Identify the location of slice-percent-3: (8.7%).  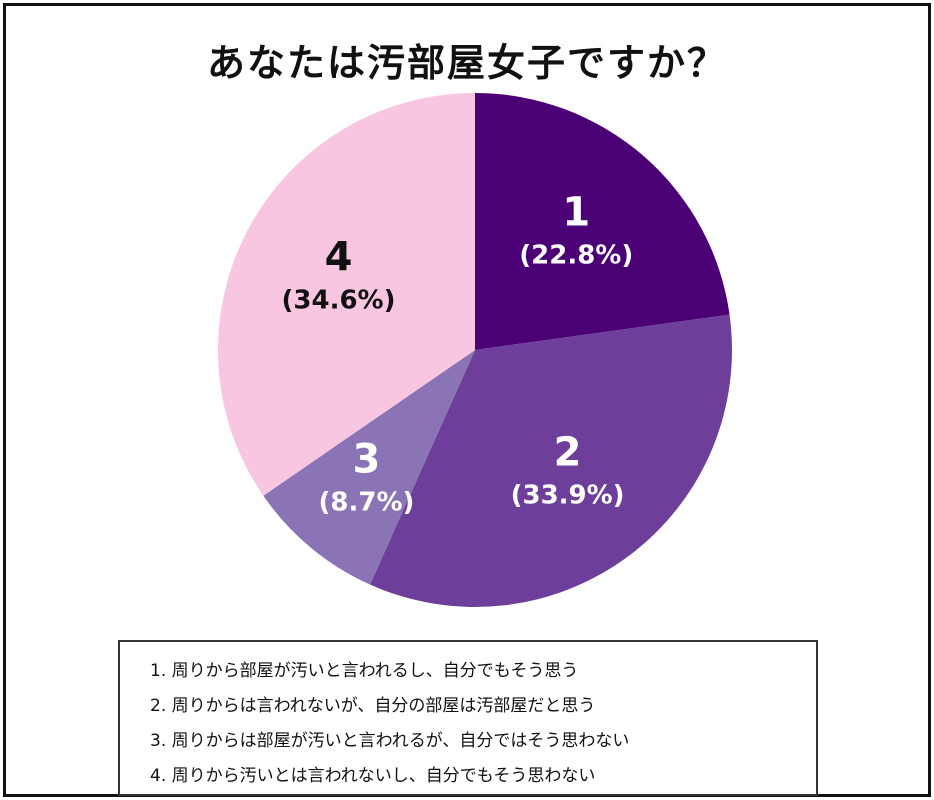
(367, 502).